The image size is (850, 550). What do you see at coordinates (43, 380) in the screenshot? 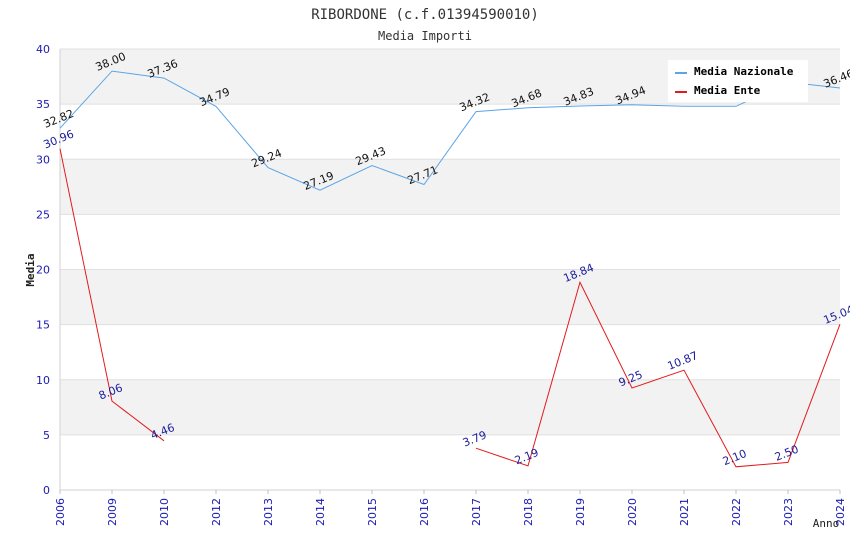
I see `y-tick-label: 10` at bounding box center [43, 380].